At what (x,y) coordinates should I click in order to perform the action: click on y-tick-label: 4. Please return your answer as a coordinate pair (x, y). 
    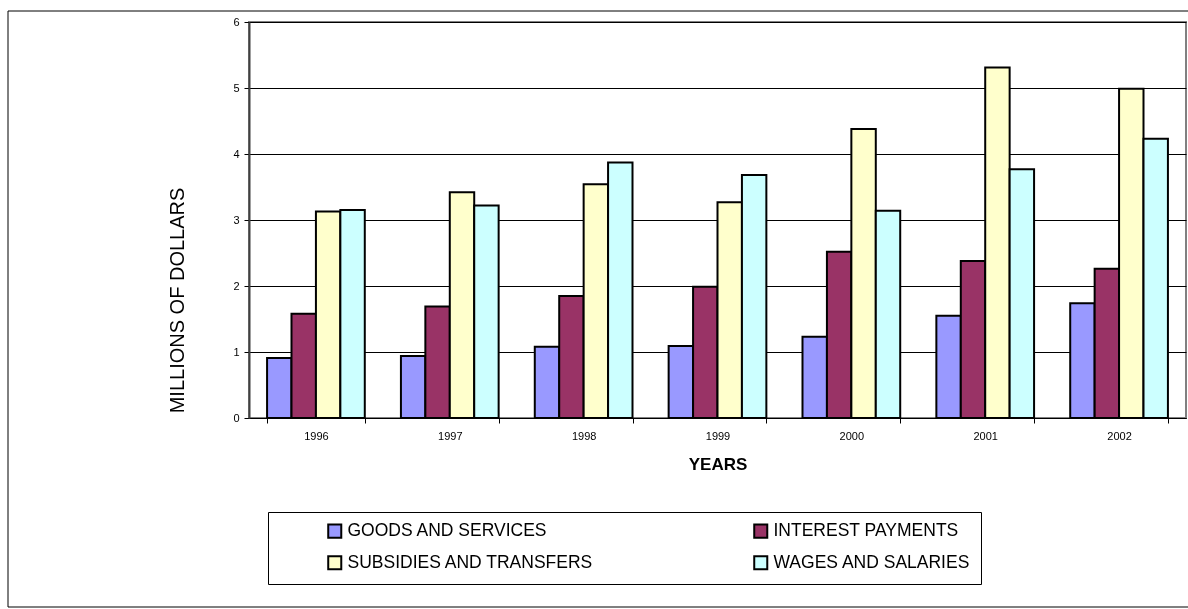
    Looking at the image, I should click on (236, 153).